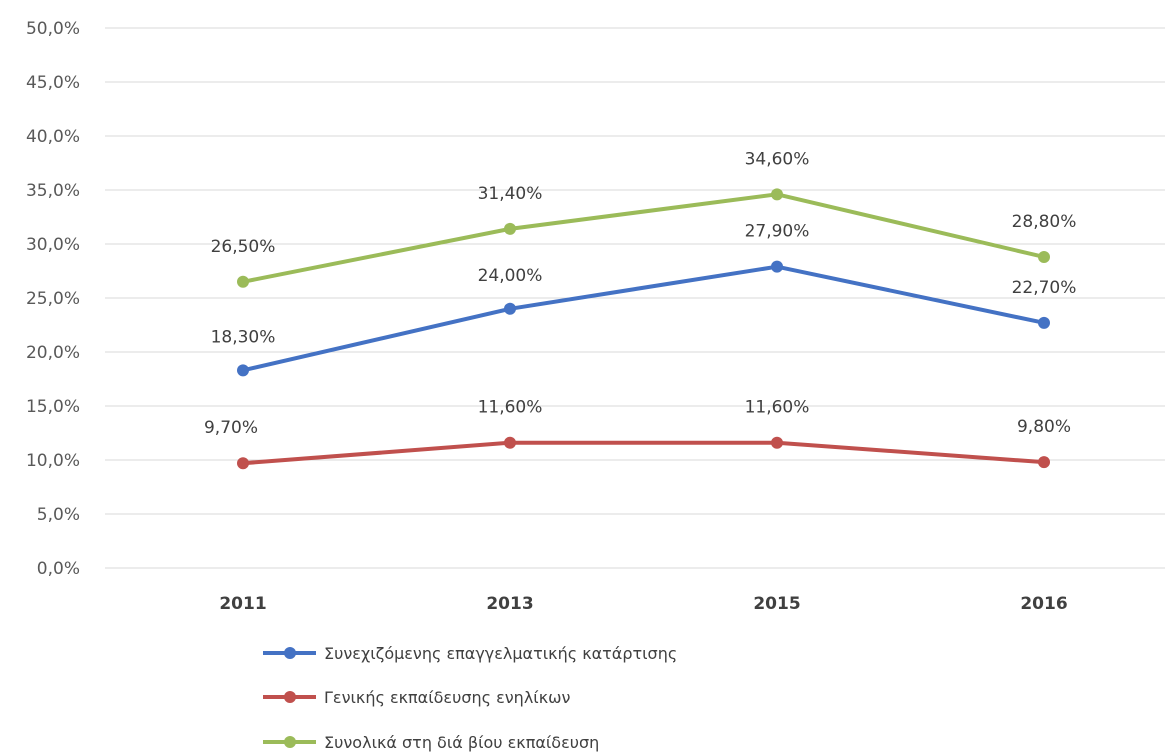 This screenshot has width=1166, height=756. I want to click on legend-label: Γενικής εκπαίδευσης ενηλίκων, so click(447, 697).